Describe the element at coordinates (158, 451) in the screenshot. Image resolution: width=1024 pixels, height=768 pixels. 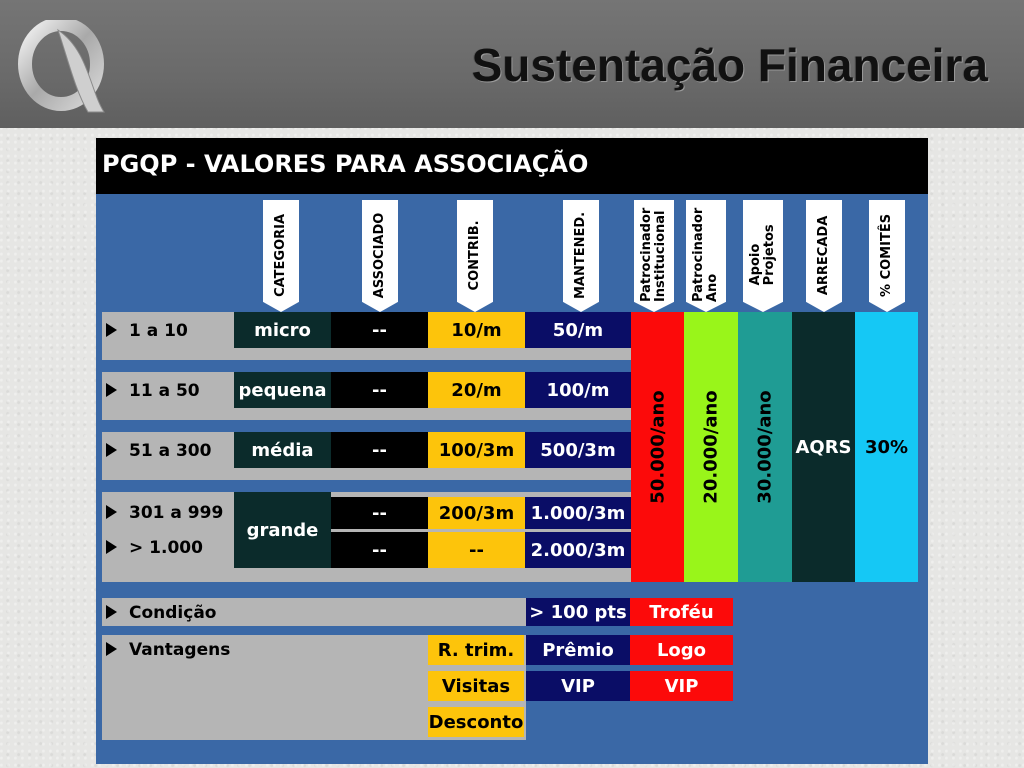
I see `row-label-3: 51 a 300` at that location.